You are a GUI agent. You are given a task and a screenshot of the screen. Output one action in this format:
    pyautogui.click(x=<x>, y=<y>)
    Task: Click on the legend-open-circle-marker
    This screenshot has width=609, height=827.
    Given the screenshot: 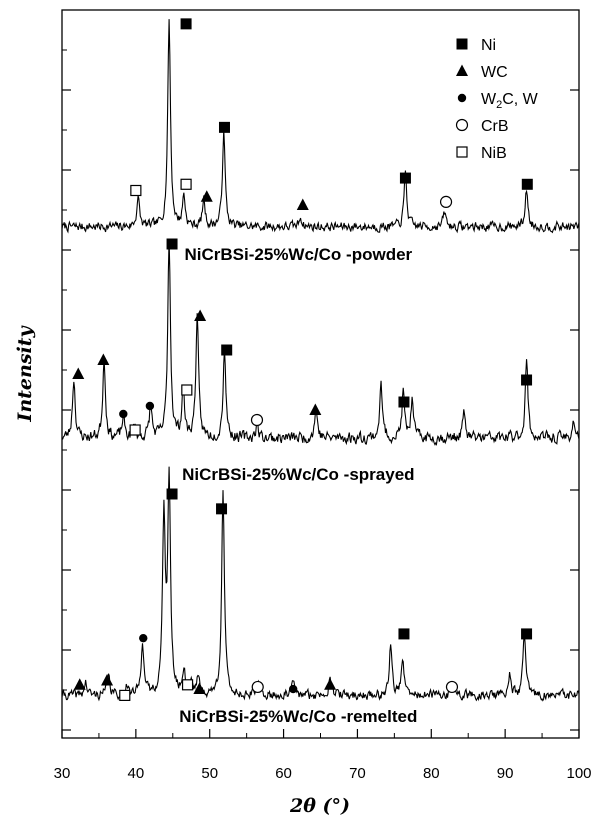 What is the action you would take?
    pyautogui.click(x=462, y=125)
    